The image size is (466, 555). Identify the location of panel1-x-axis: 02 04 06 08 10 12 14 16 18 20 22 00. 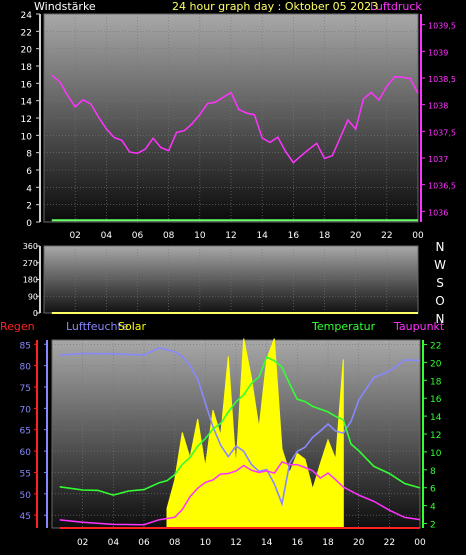
(246, 236).